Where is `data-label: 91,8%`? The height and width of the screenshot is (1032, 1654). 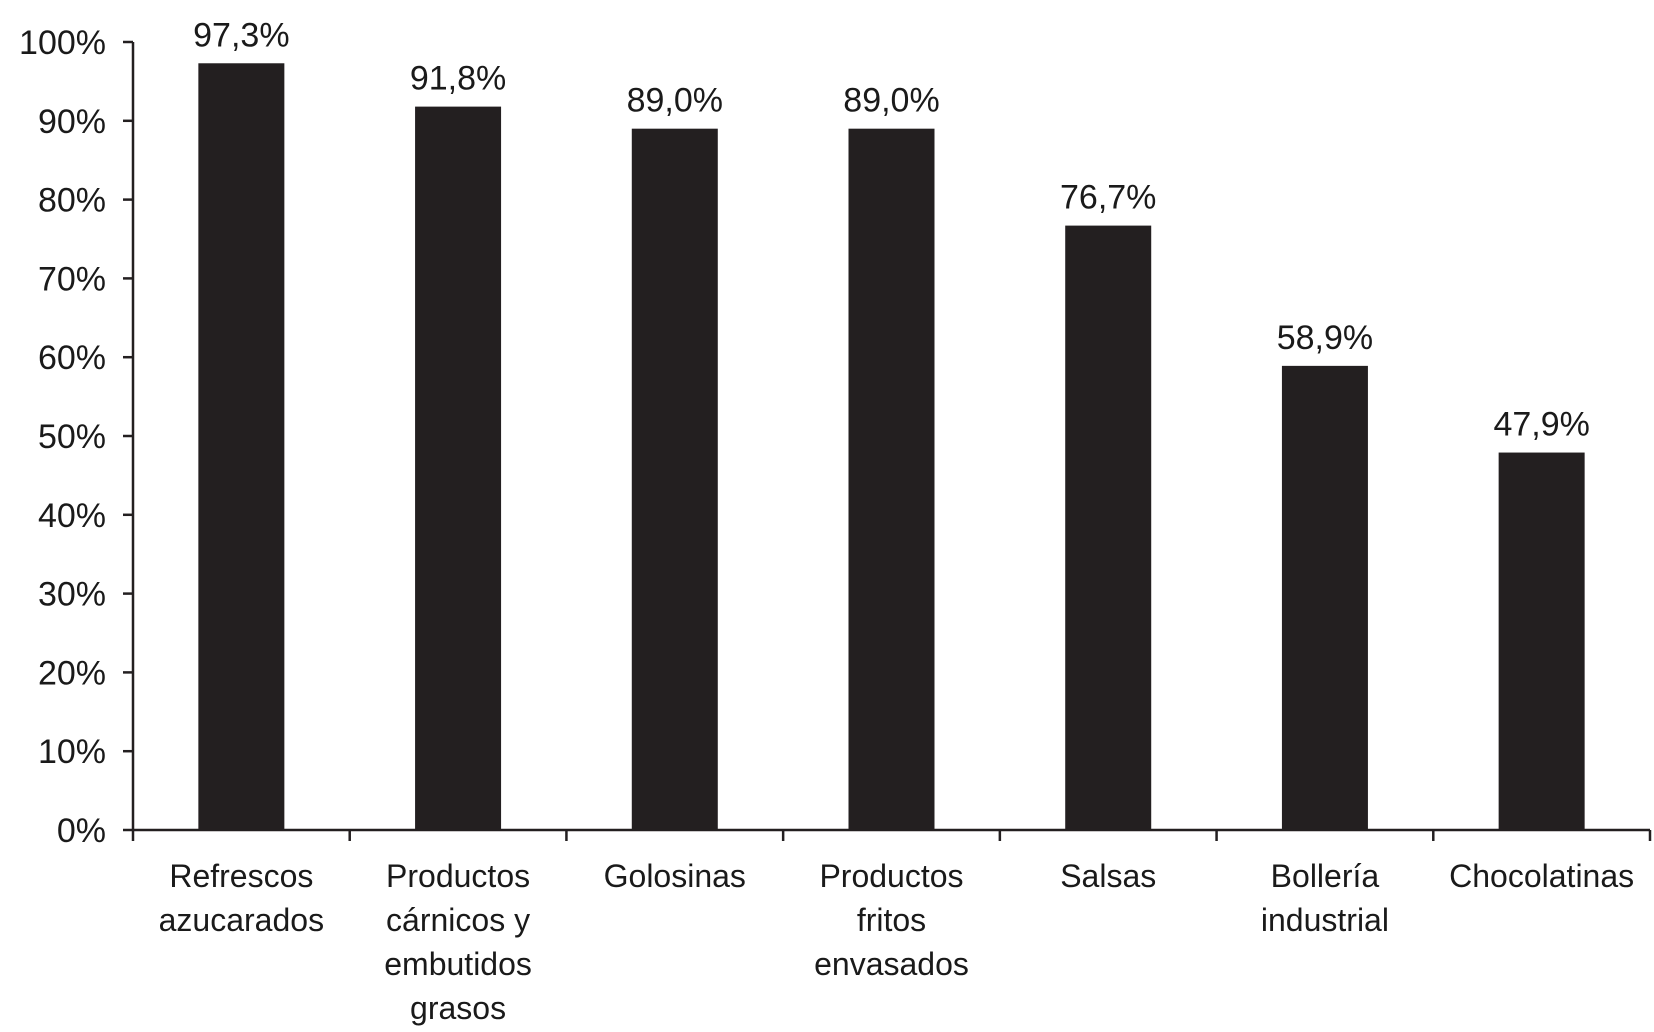
data-label: 91,8% is located at coordinates (458, 79).